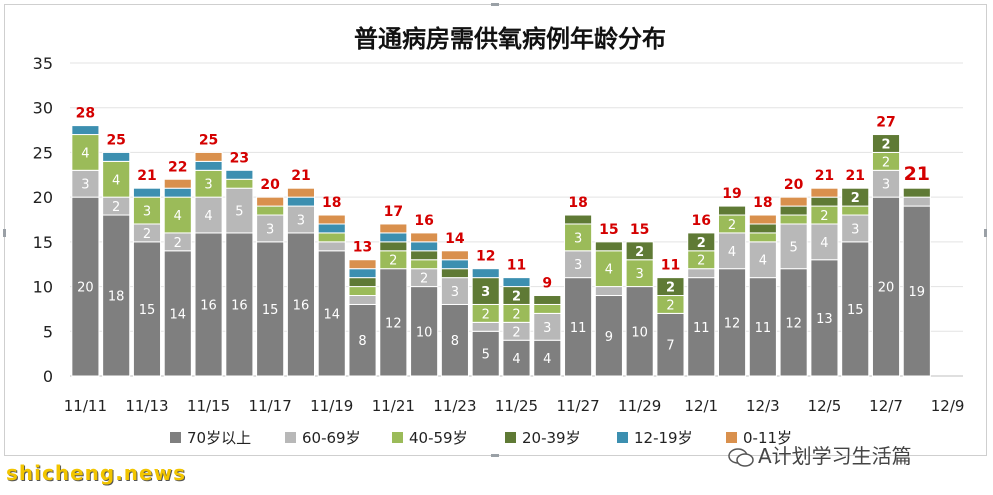  What do you see at coordinates (85, 406) in the screenshot?
I see `x-tick-label: 11/11` at bounding box center [85, 406].